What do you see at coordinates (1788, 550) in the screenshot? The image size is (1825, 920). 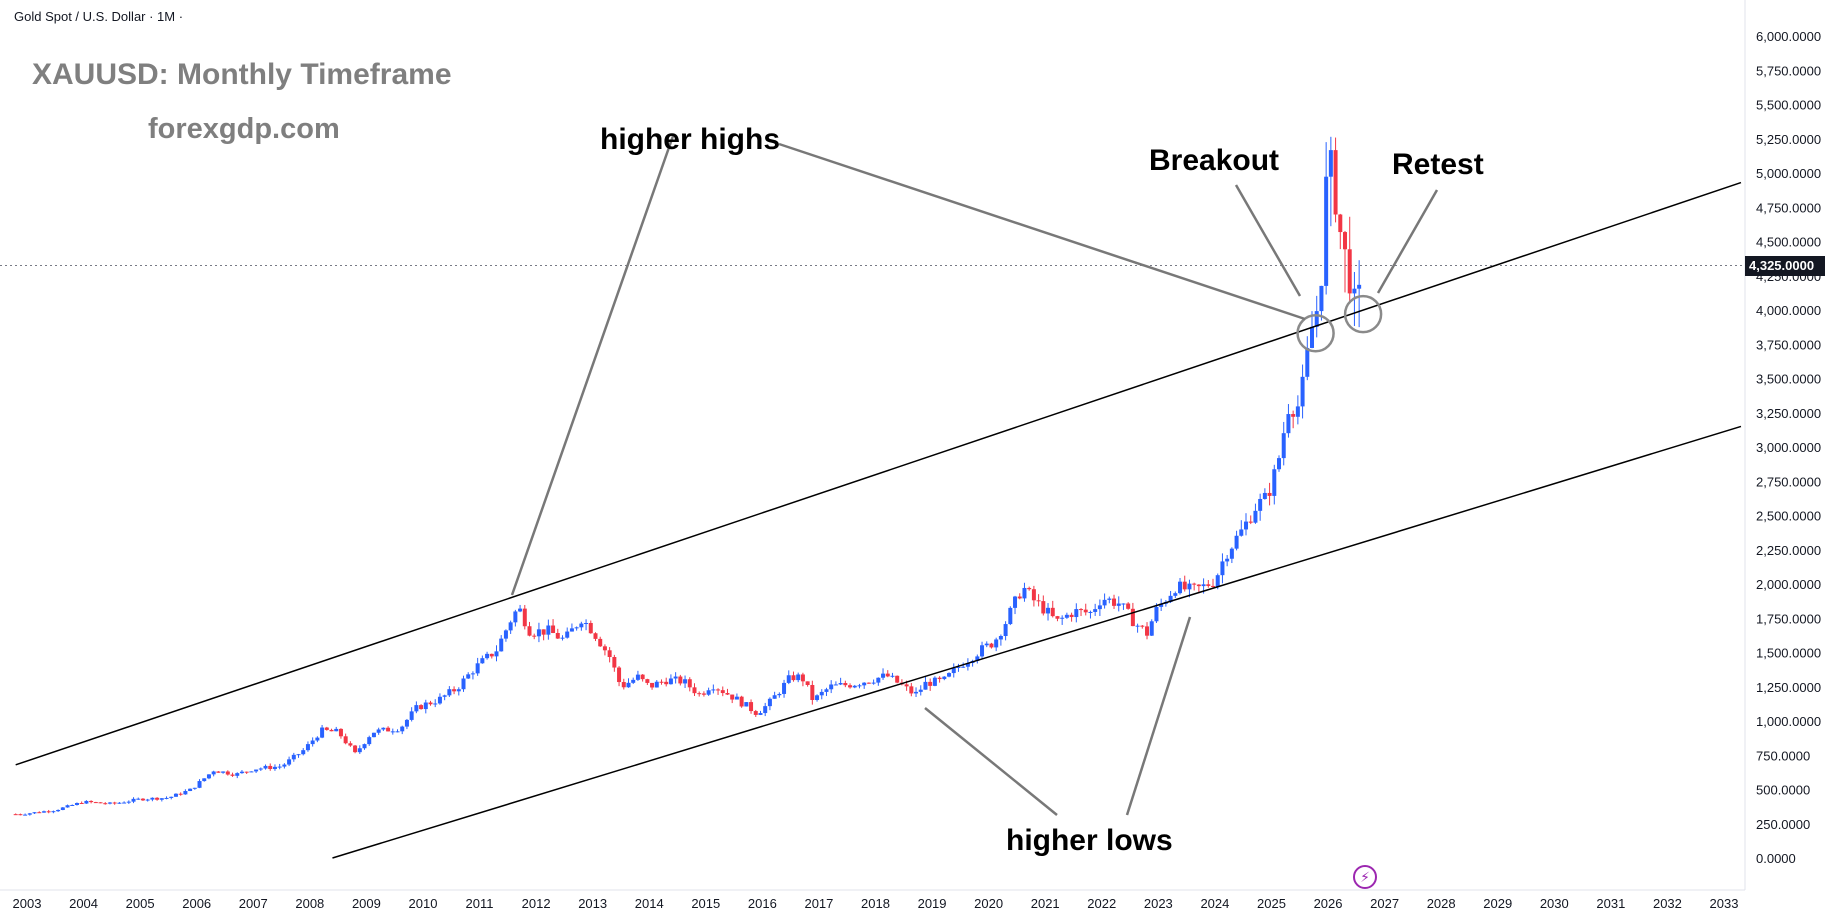 I see `y-tick-label: 2,250.0000` at bounding box center [1788, 550].